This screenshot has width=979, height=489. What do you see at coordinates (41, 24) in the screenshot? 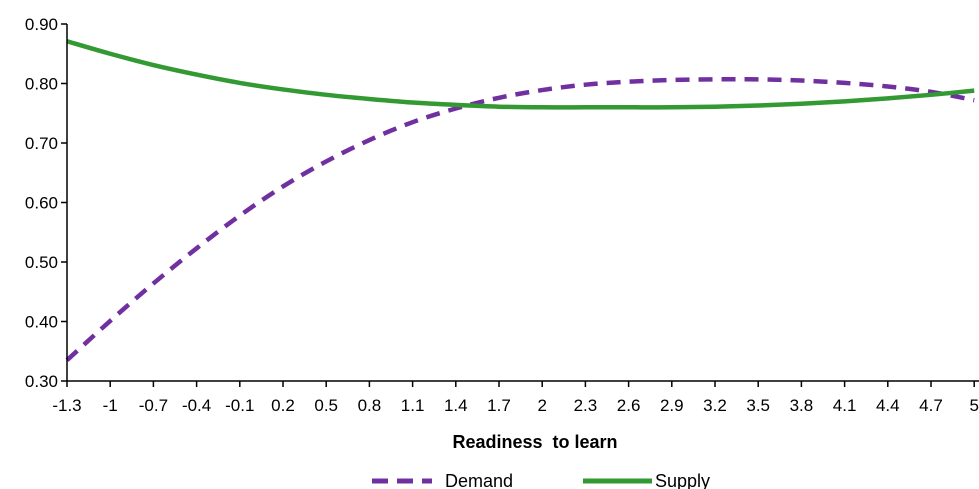
I see `y-tick-label: 0.90` at bounding box center [41, 24].